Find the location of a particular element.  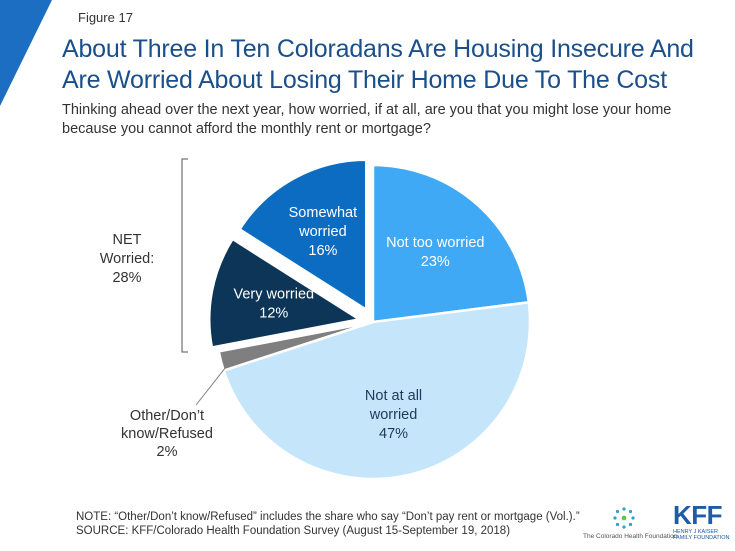

slice-label: Somewhat is located at coordinates (323, 213).